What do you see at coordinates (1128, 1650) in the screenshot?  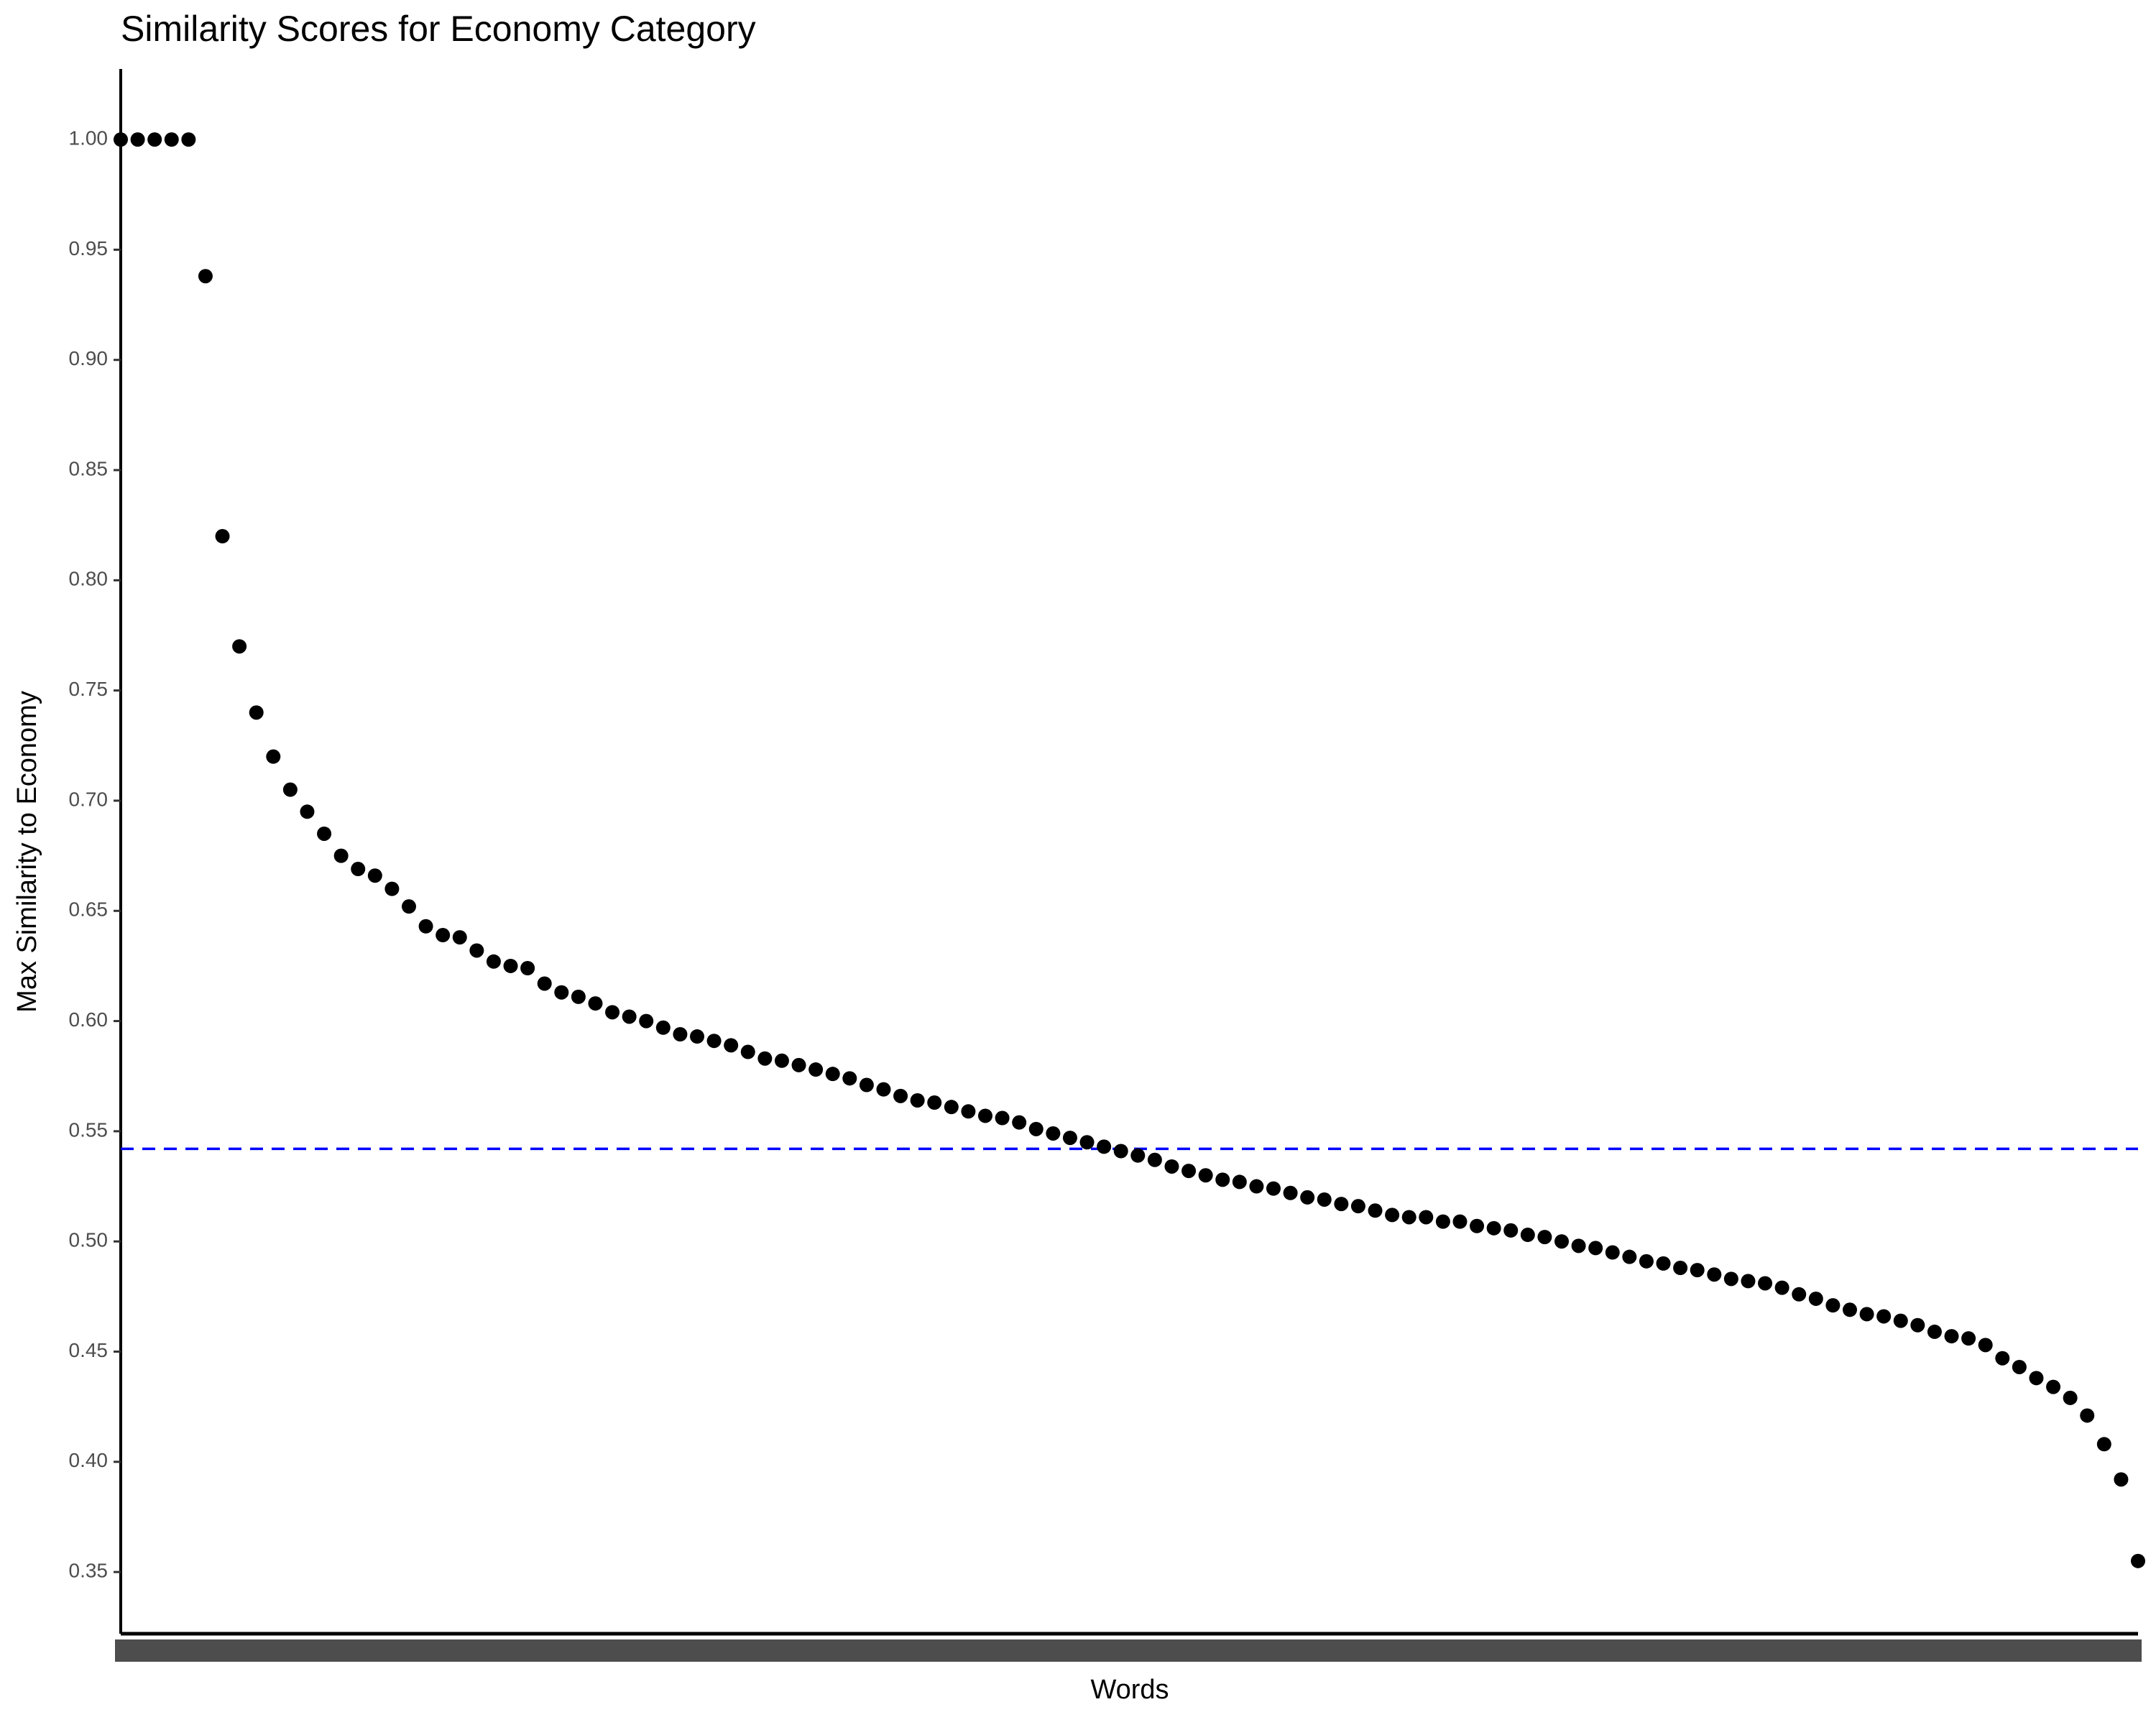 I see `x-tick-labels-overlapped` at bounding box center [1128, 1650].